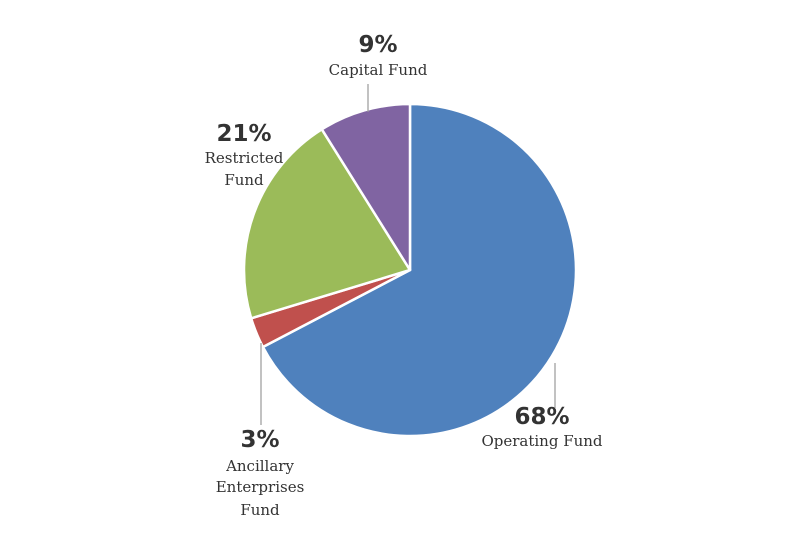  I want to click on percent-label-restricted-fund: 21%, so click(243, 134).